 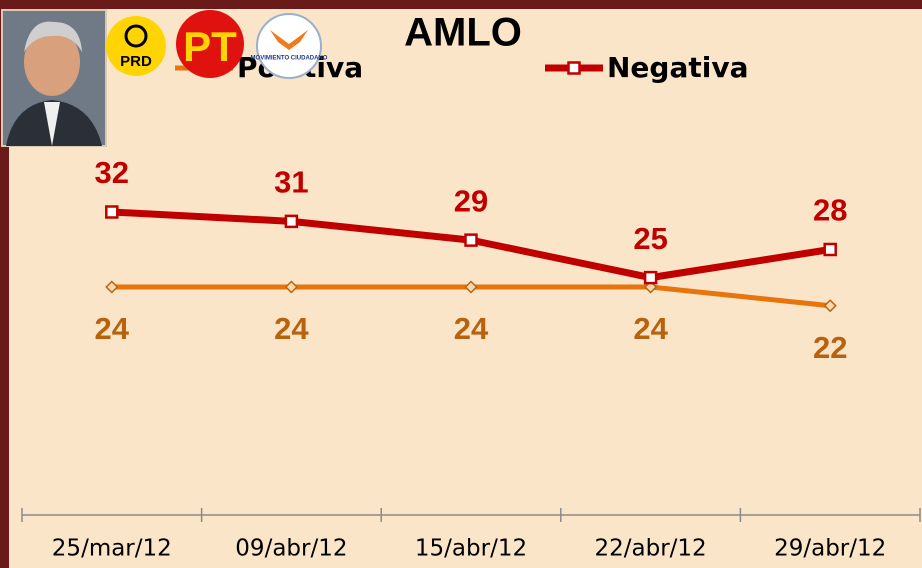 What do you see at coordinates (574, 68) in the screenshot?
I see `legend-marker` at bounding box center [574, 68].